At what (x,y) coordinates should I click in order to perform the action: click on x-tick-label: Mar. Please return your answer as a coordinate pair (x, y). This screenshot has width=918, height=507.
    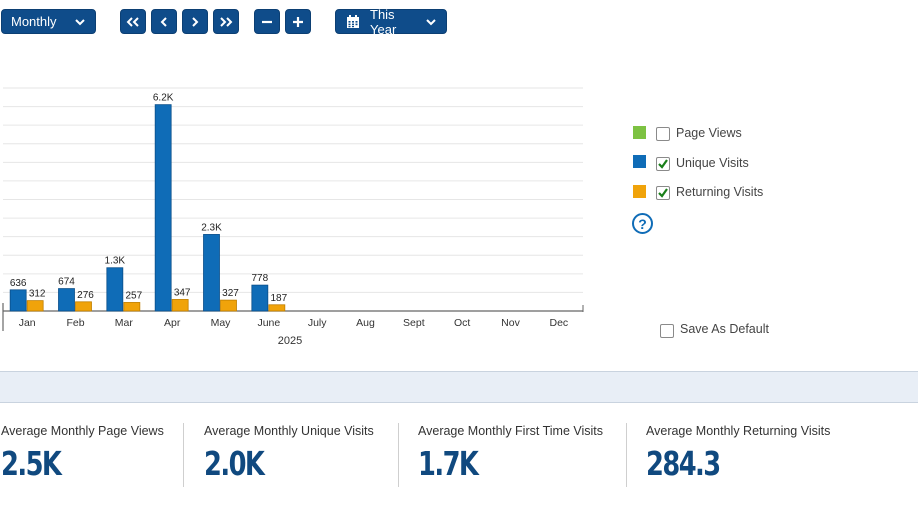
    Looking at the image, I should click on (124, 323).